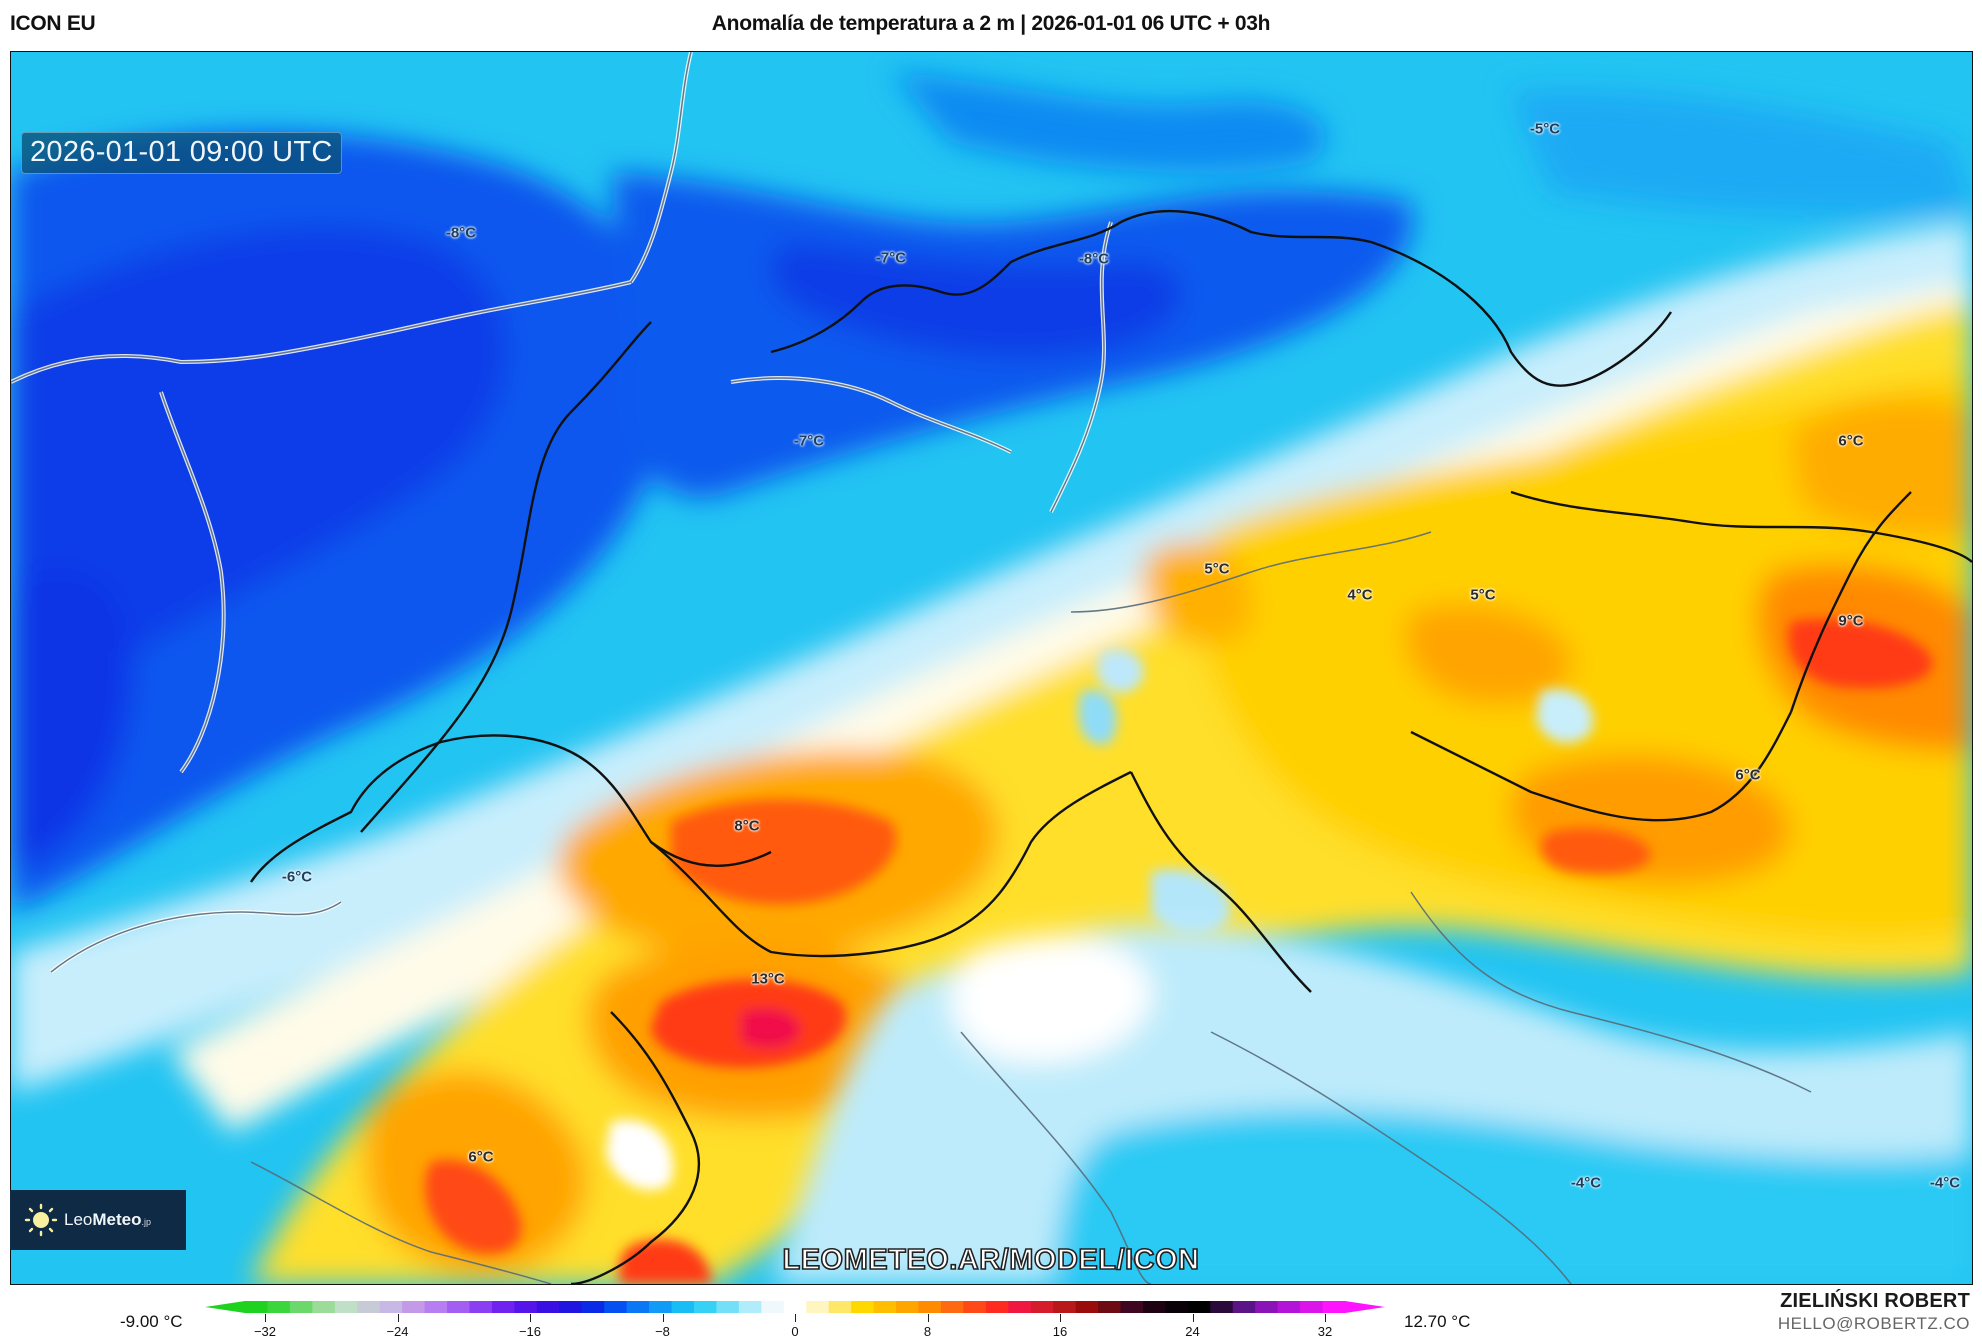 The image size is (1982, 1339). I want to click on temperature-label: 4°C, so click(1360, 595).